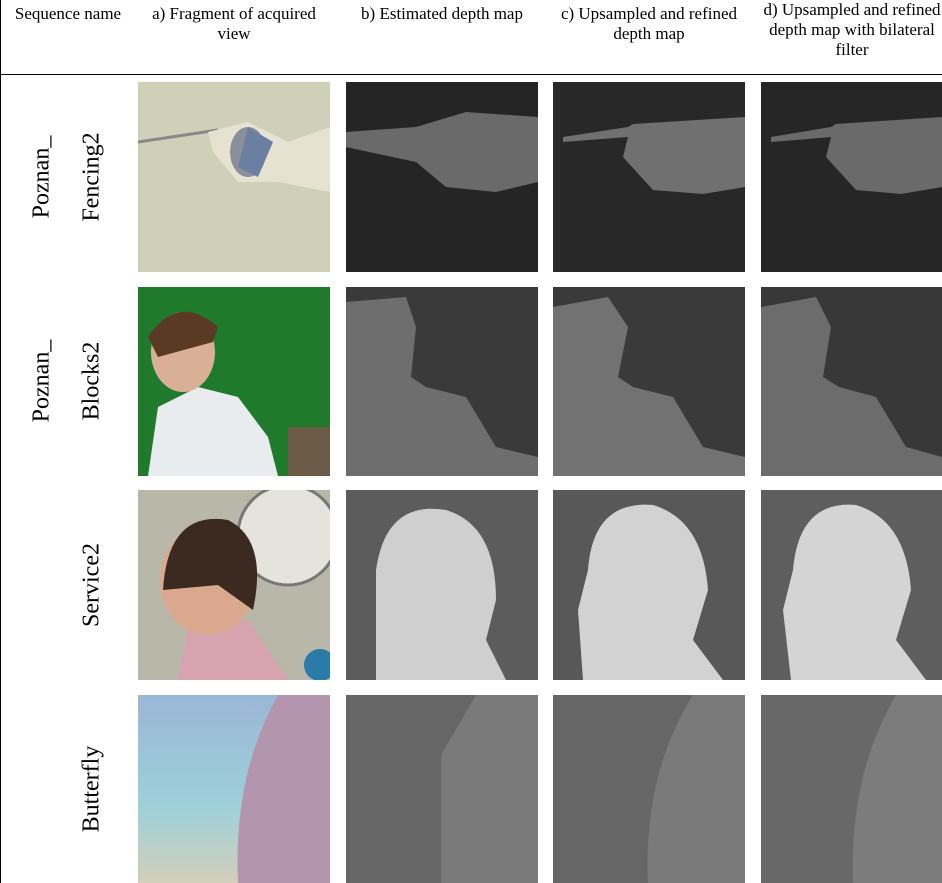  What do you see at coordinates (91, 585) in the screenshot?
I see `row-label: Service2` at bounding box center [91, 585].